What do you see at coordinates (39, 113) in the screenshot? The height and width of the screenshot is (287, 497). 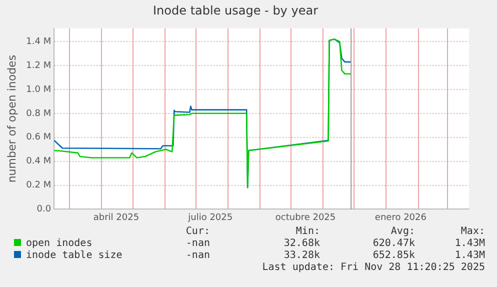 I see `y-tick-label: 0.8 M` at bounding box center [39, 113].